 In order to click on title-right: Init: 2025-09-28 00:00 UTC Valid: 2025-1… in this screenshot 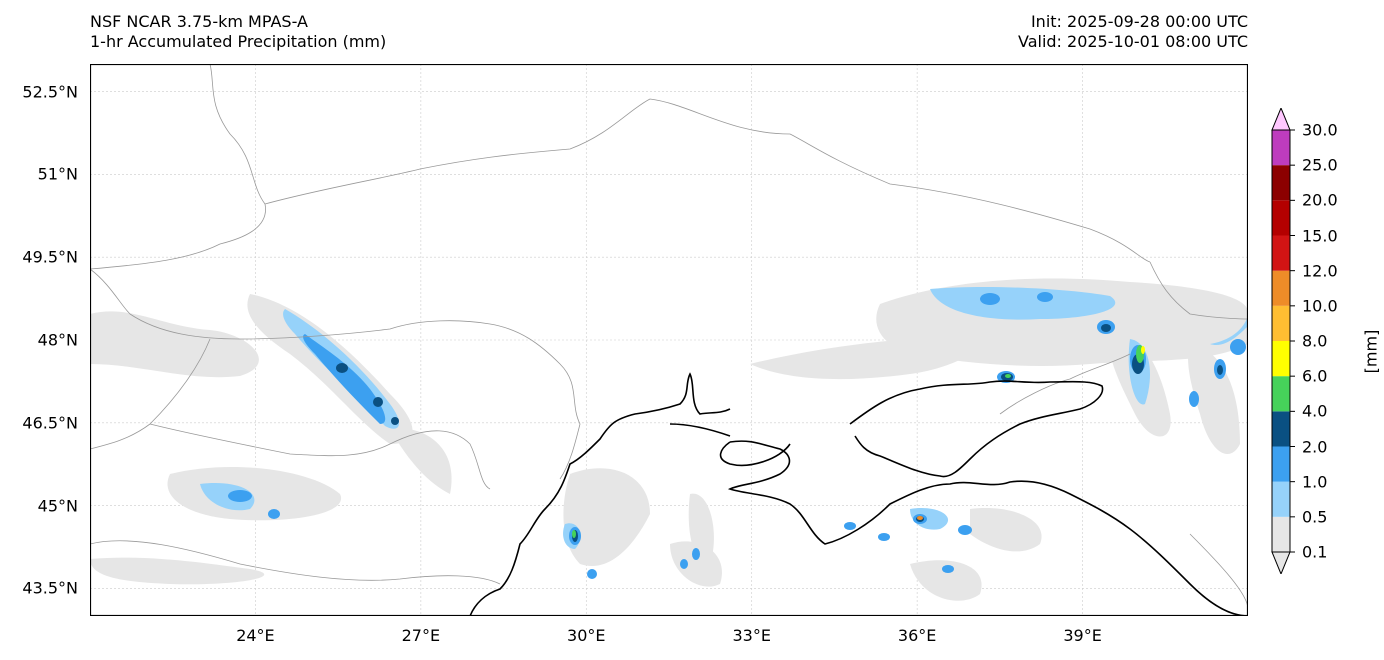, I will do `click(1133, 32)`.